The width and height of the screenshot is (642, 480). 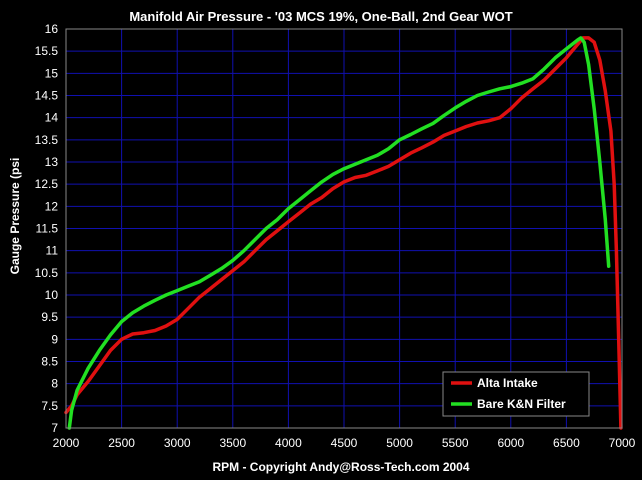 I want to click on y-tick-label: 12.5, so click(x=47, y=184).